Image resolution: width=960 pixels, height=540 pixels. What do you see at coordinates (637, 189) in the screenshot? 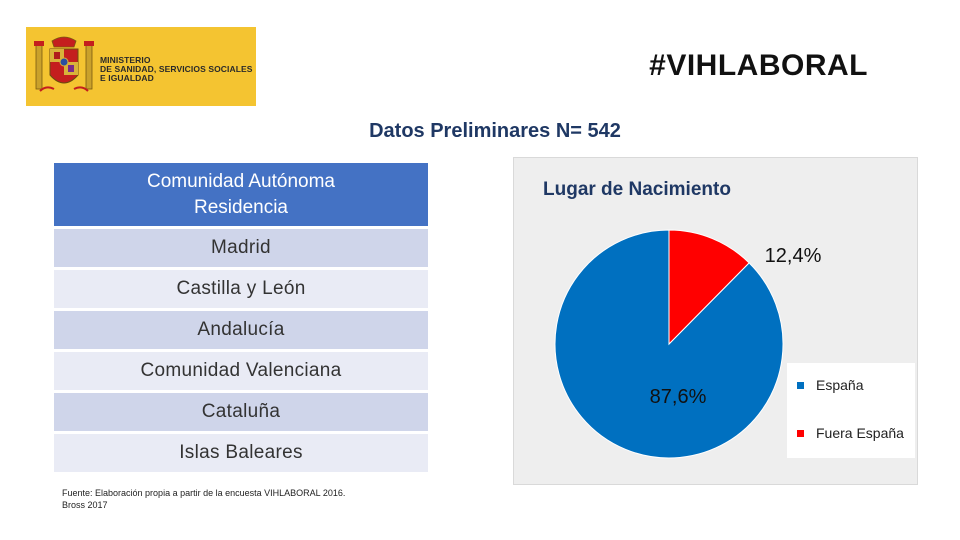
I see `chart-title: Lugar de Nacimiento` at bounding box center [637, 189].